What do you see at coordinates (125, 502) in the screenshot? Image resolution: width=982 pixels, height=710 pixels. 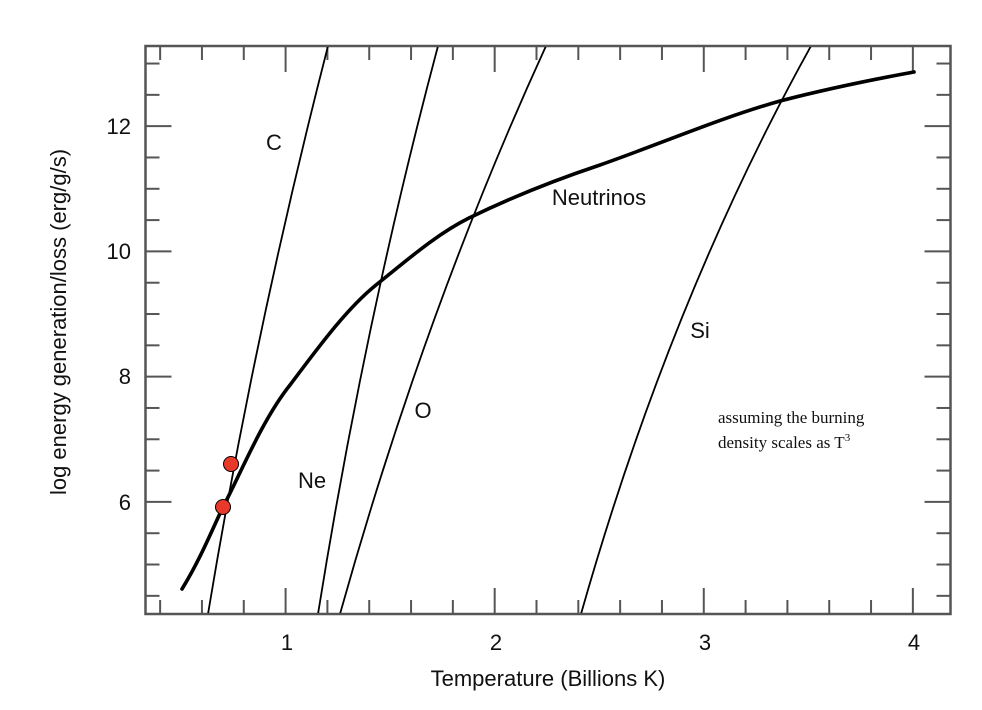 I see `y-tick-label: 6` at bounding box center [125, 502].